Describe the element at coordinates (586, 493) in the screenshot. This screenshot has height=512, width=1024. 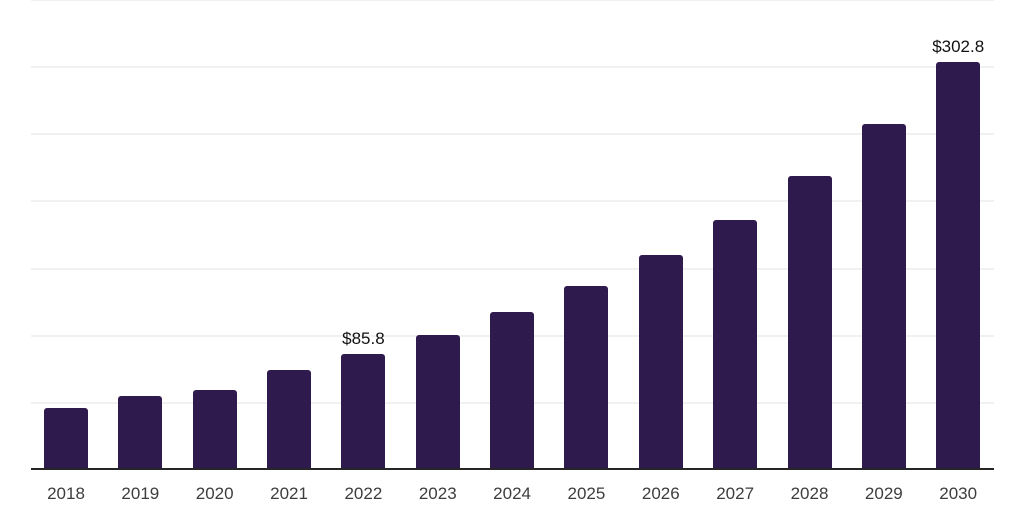
I see `x-tick-label-2025: 2025` at that location.